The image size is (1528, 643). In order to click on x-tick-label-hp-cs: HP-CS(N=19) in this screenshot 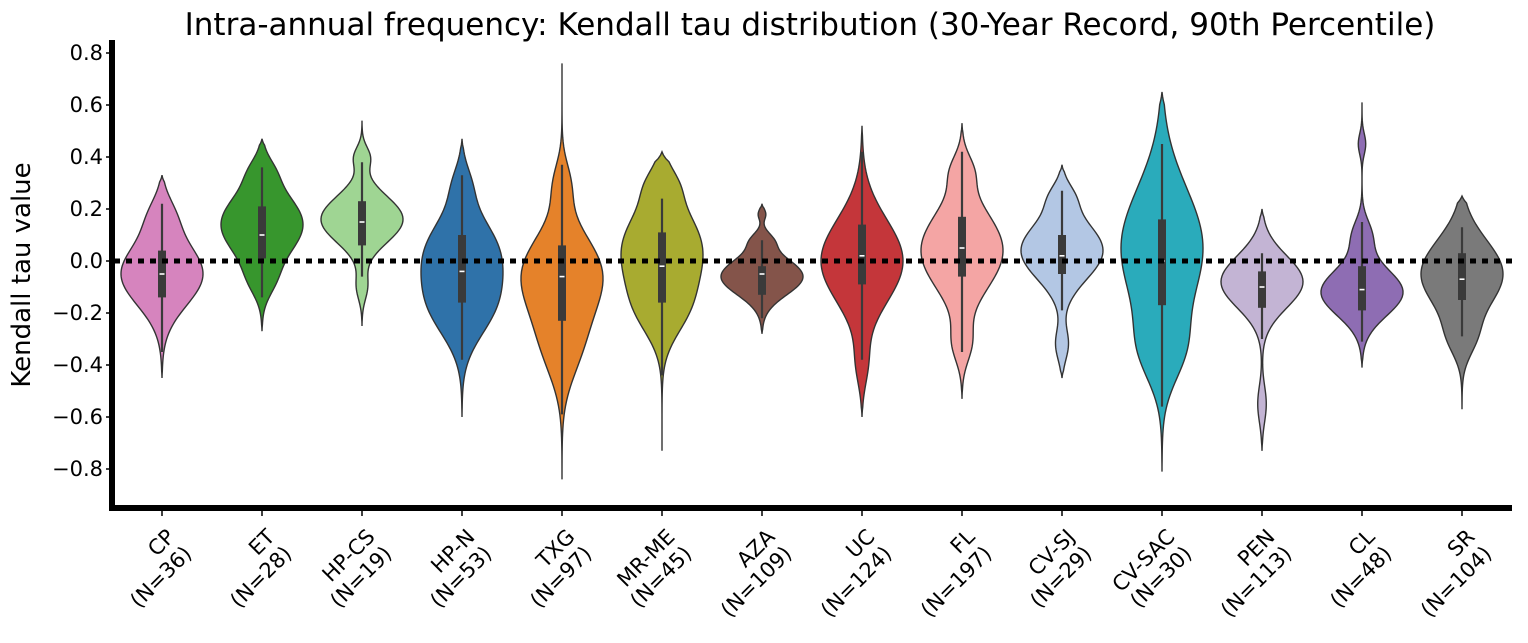, I will do `click(353, 569)`.